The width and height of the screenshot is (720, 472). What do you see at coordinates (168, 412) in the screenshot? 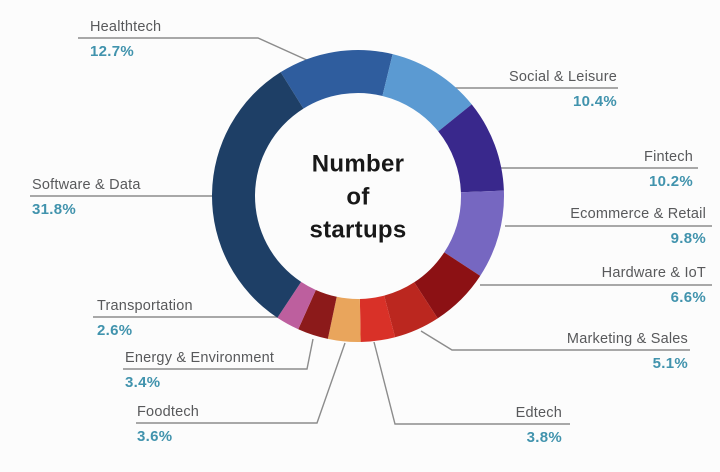
I see `callout-label: Foodtech` at bounding box center [168, 412].